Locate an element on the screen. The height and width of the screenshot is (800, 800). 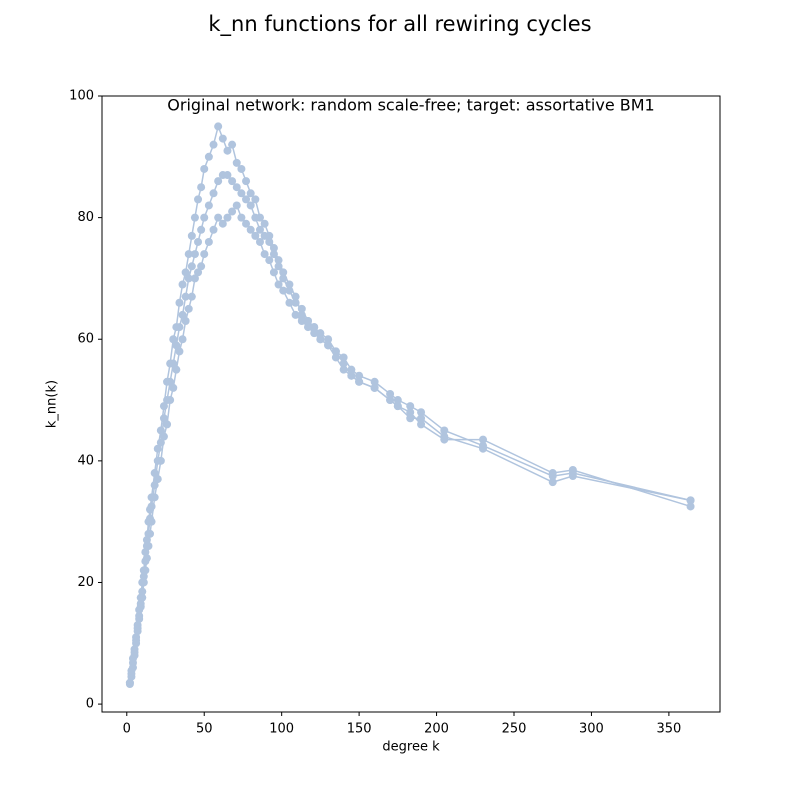
y-tick-label: 80 is located at coordinates (85, 217).